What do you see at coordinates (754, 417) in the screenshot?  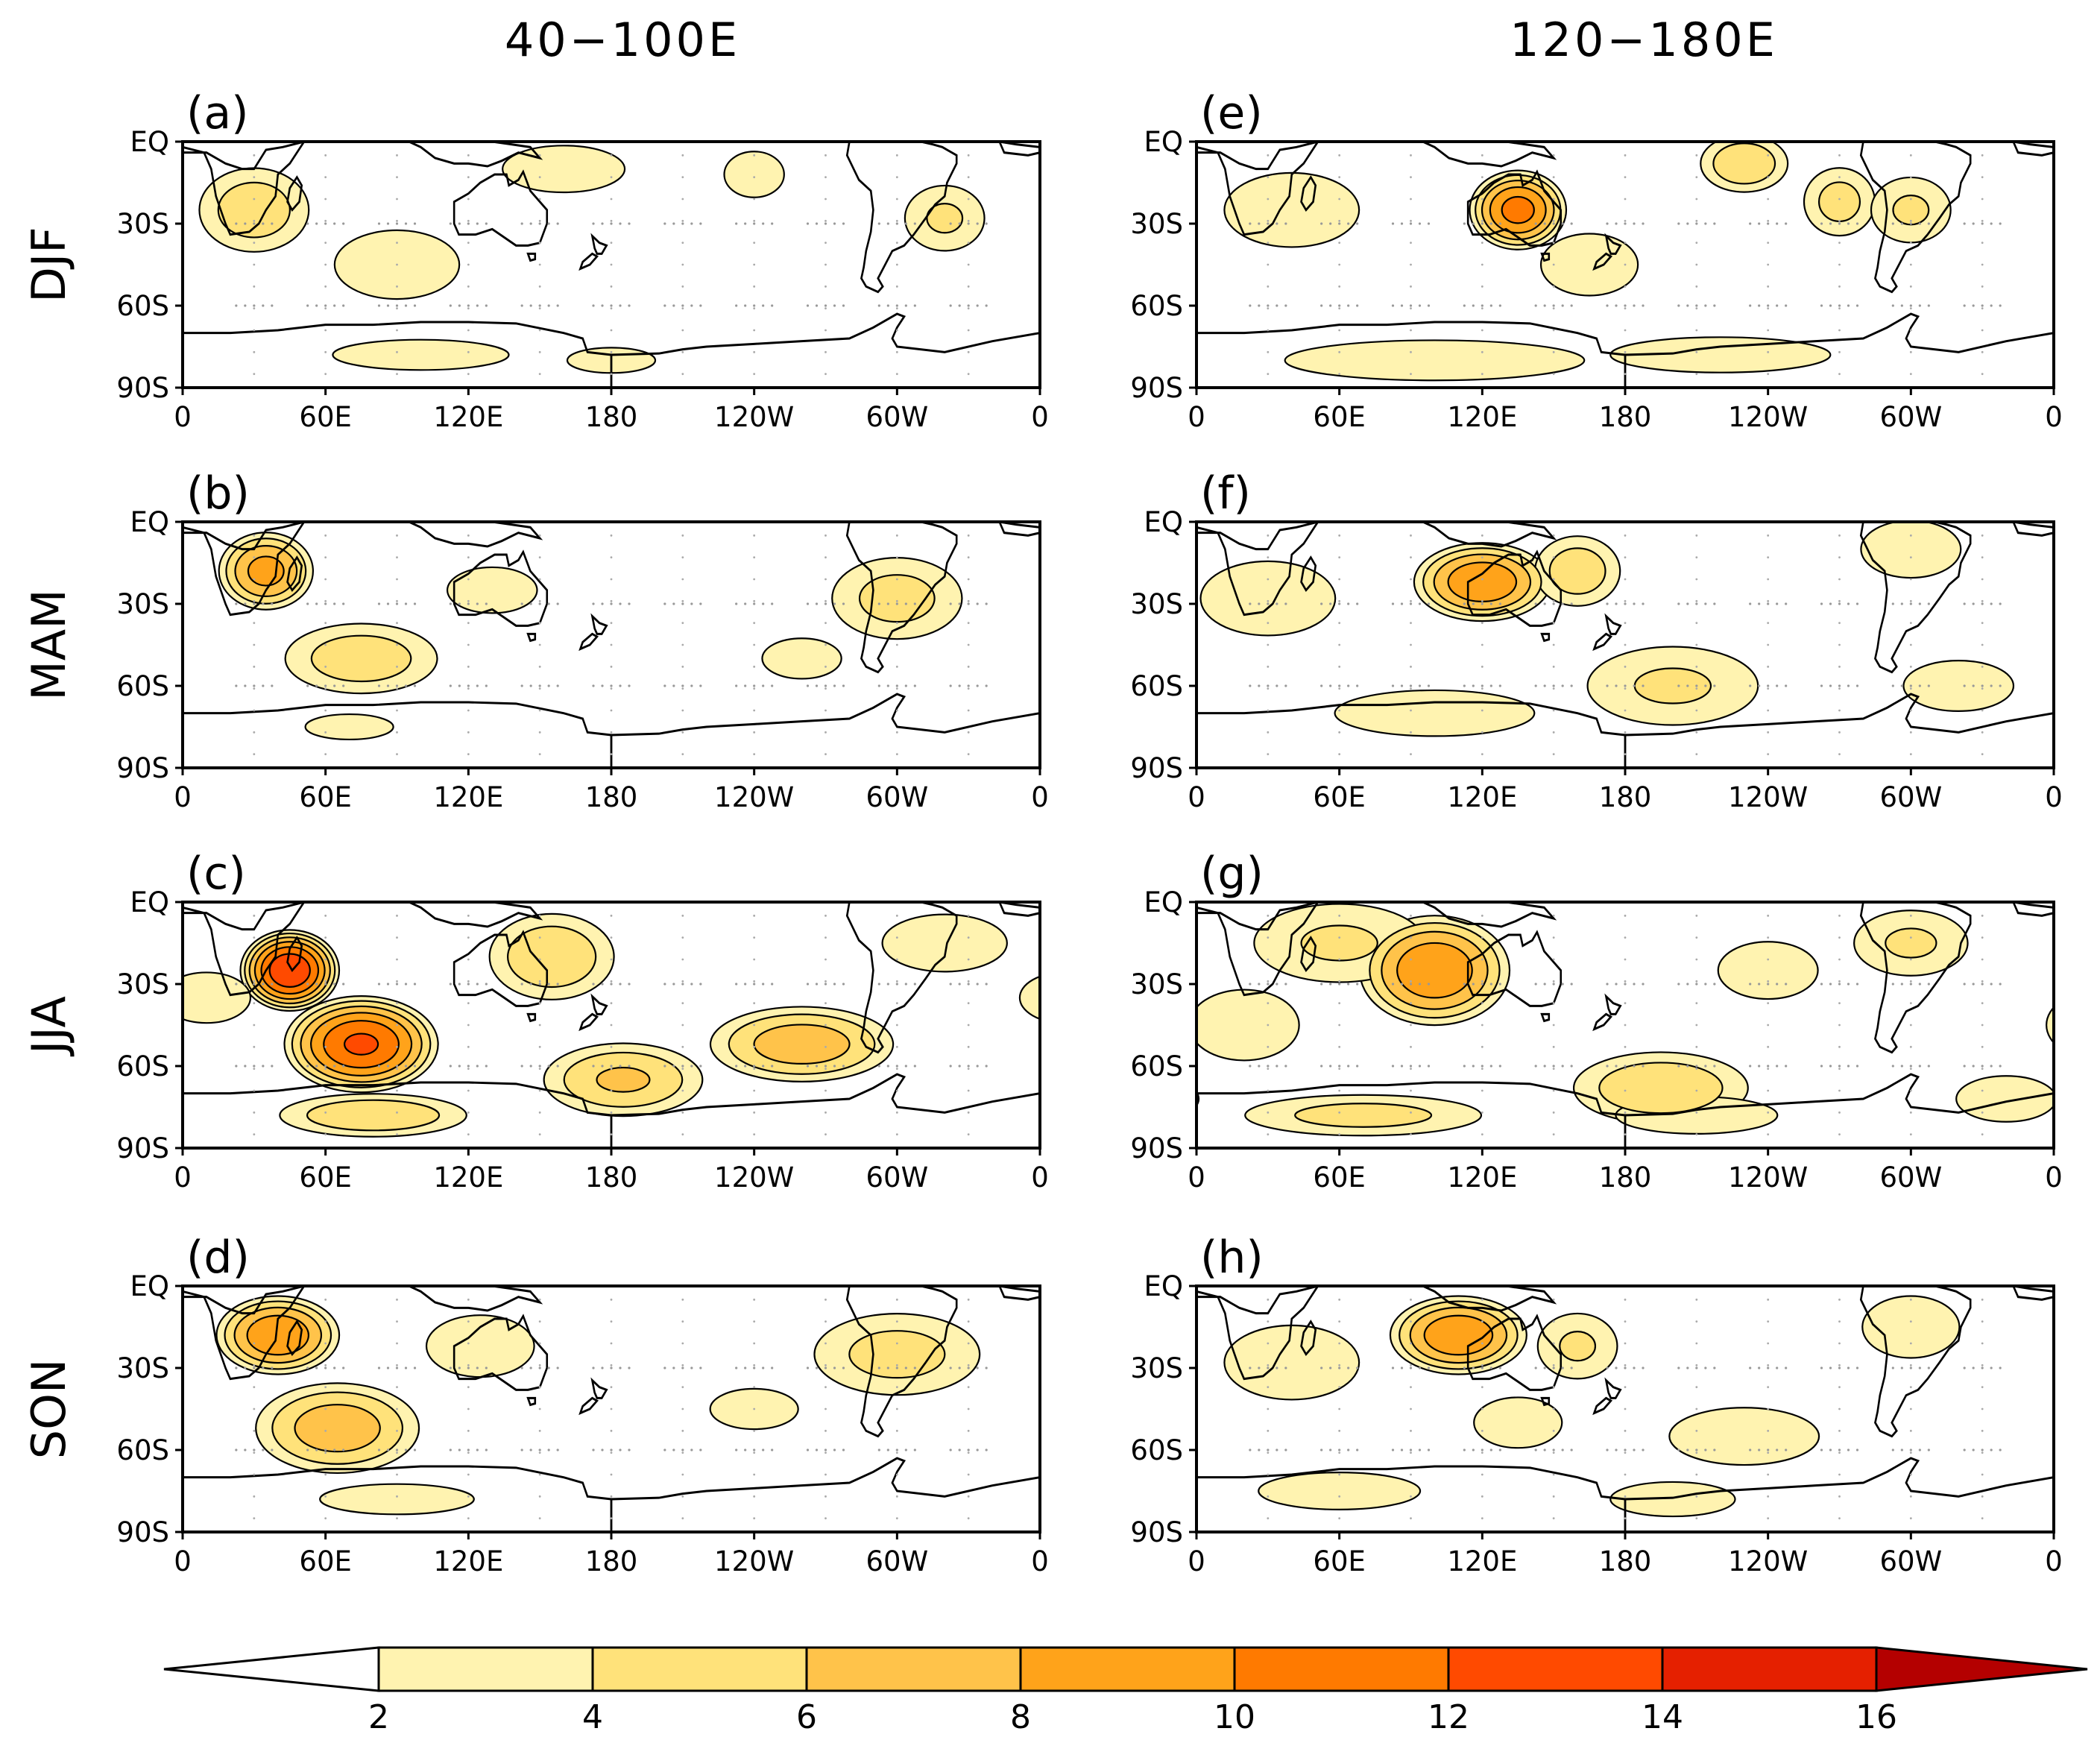 I see `lon-tick-label: 120W` at bounding box center [754, 417].